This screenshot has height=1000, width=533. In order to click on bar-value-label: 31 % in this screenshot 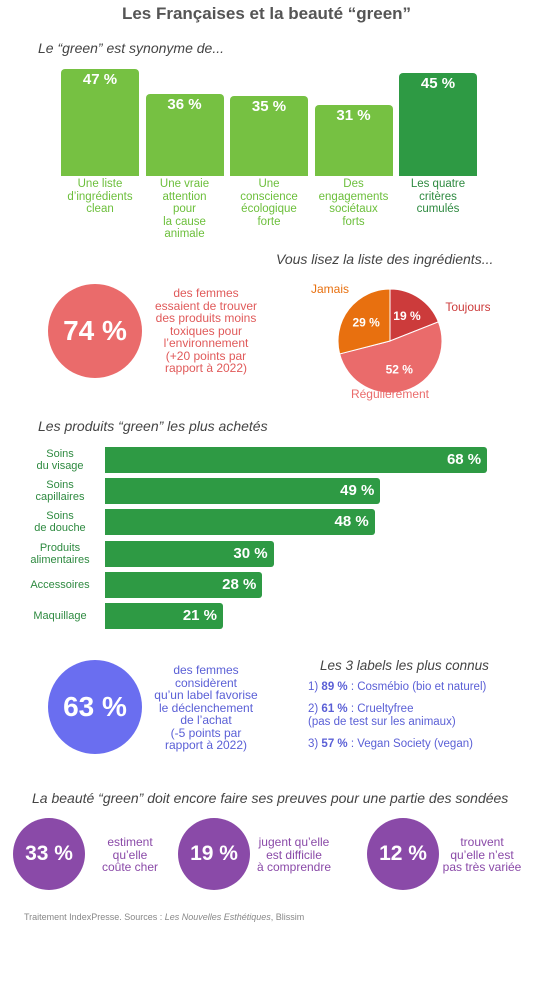, I will do `click(353, 116)`.